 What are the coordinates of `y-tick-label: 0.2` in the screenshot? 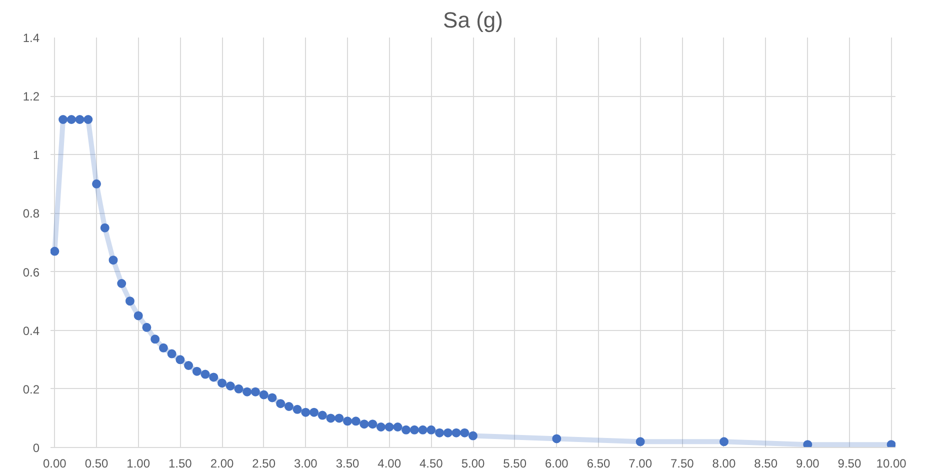 It's located at (31, 389).